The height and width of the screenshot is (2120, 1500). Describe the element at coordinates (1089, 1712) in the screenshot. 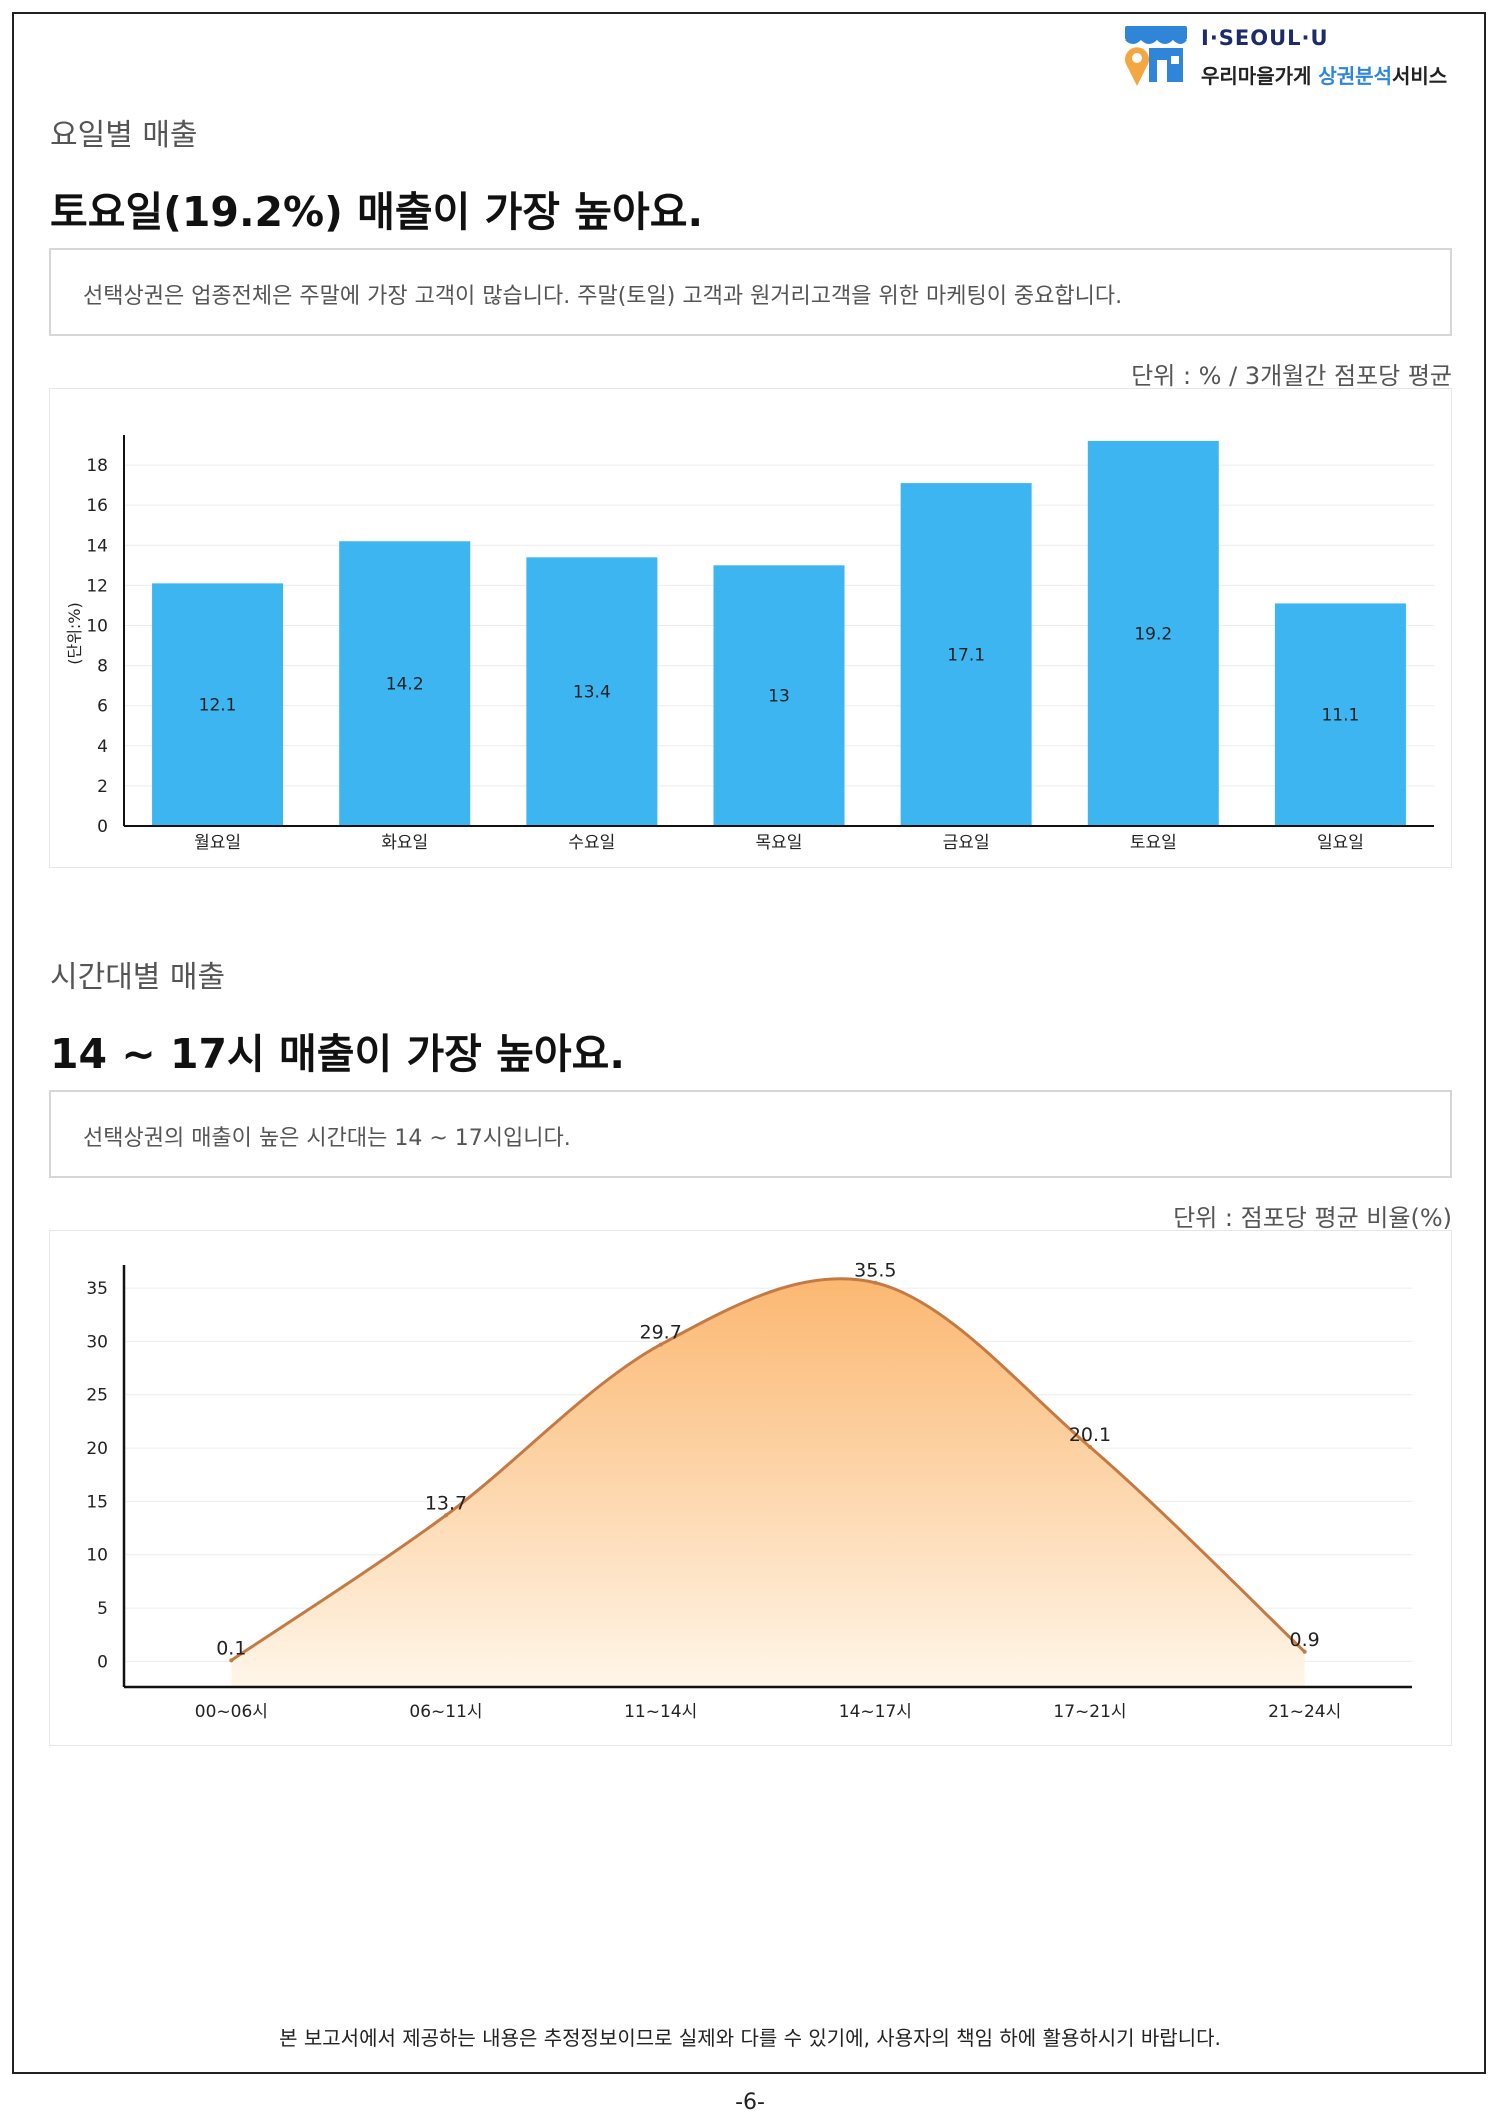

I see `area-x-tick-label: 17~21시` at that location.